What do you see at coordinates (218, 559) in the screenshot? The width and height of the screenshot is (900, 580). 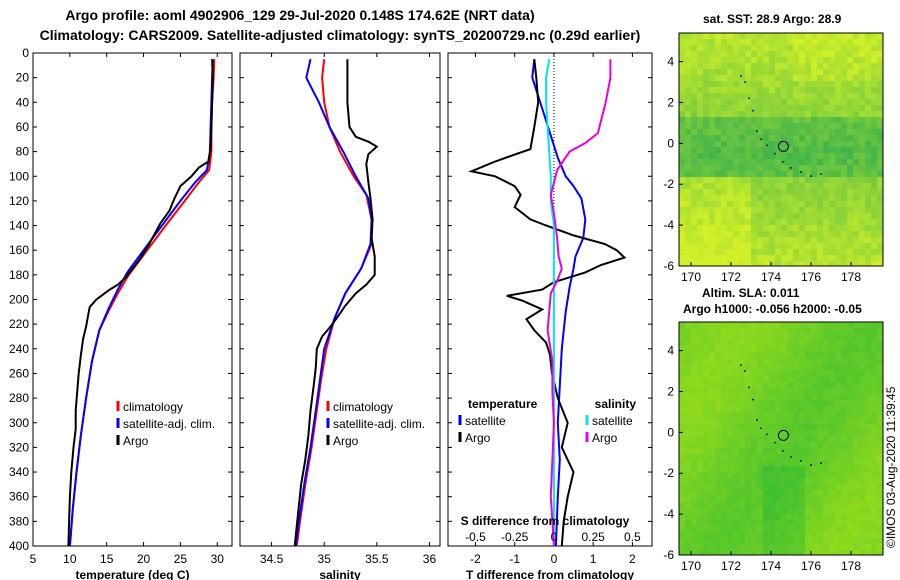 I see `x-tick-label: 30` at bounding box center [218, 559].